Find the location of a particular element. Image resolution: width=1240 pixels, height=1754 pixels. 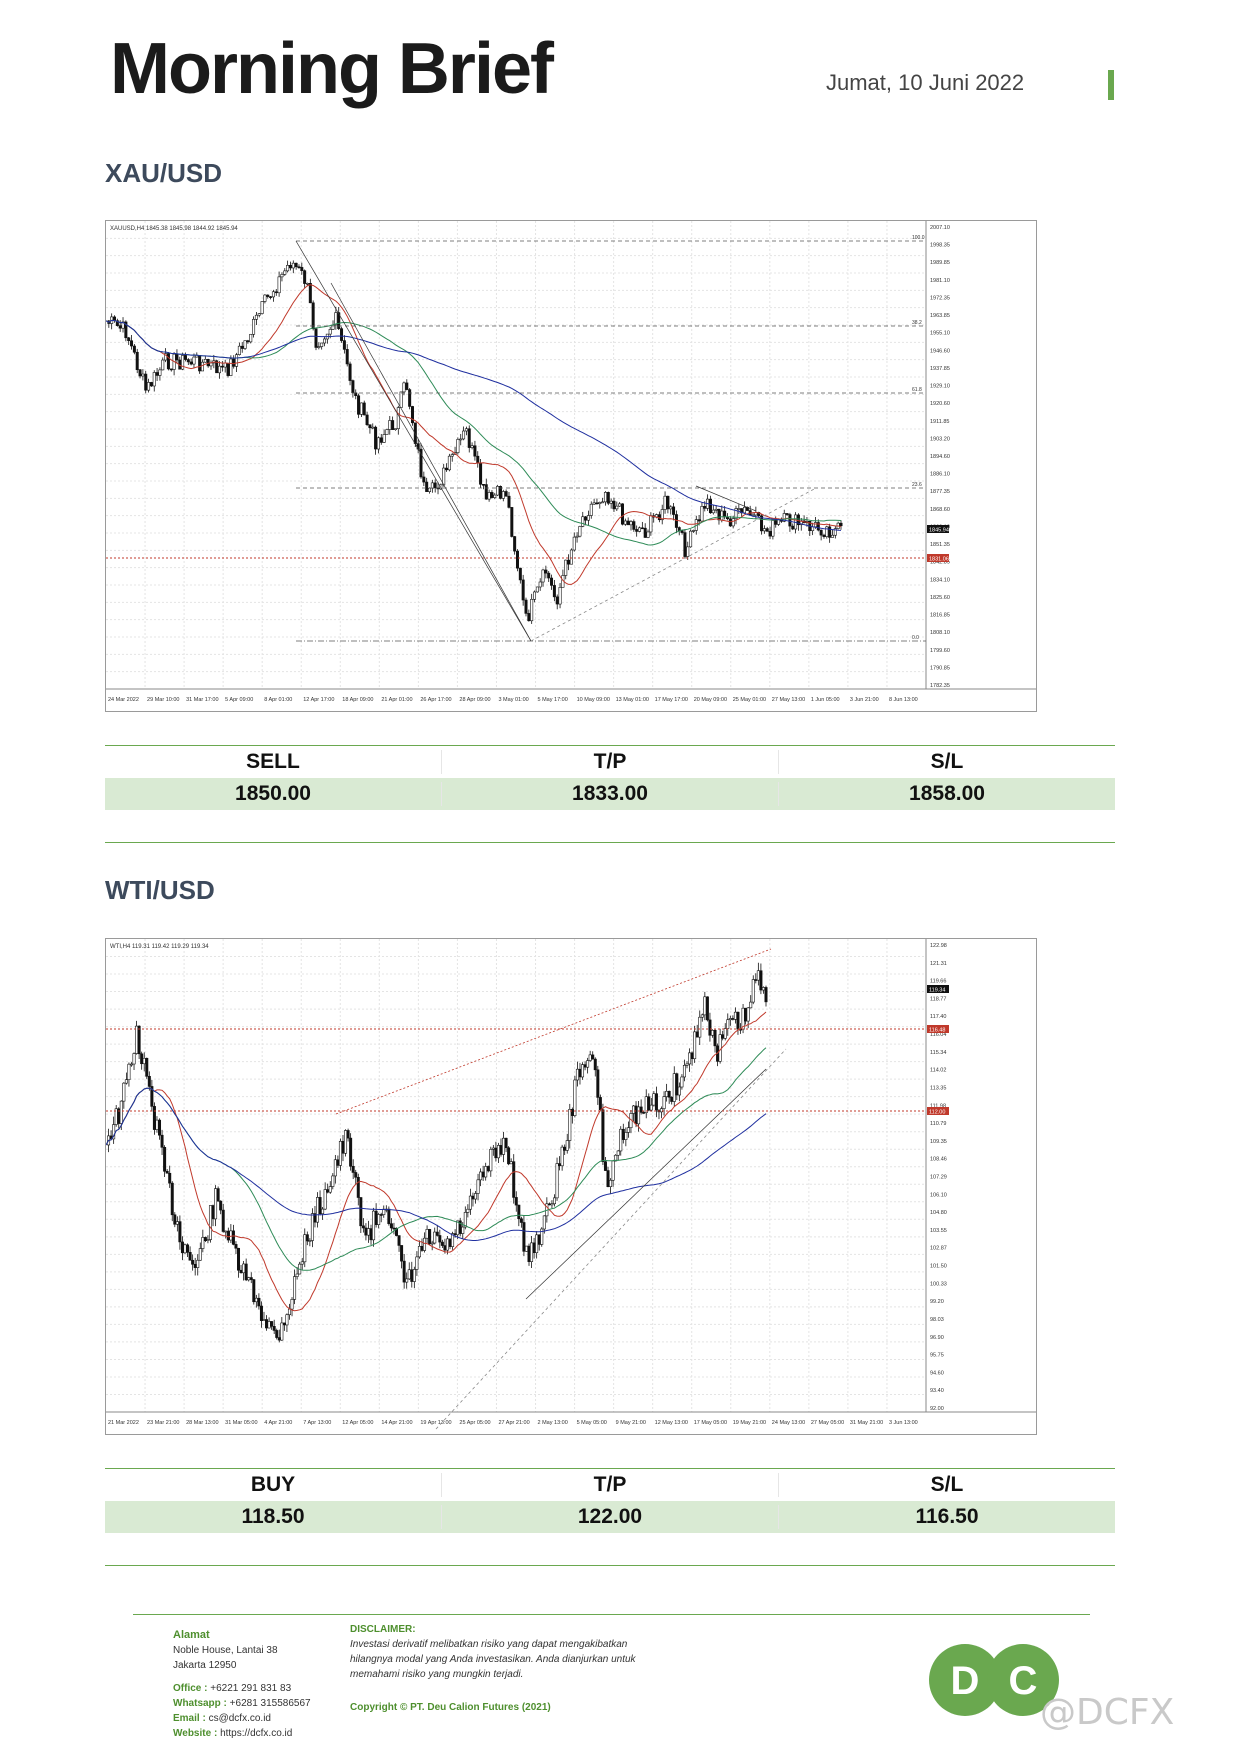

price-tick-label: 108.46 is located at coordinates (938, 1160).